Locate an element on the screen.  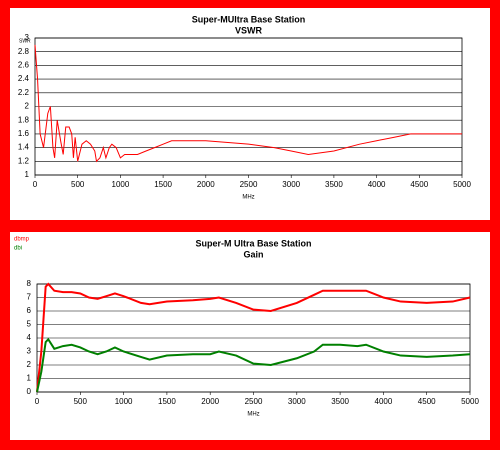
y-tick-label: 1.4 is located at coordinates (24, 147).